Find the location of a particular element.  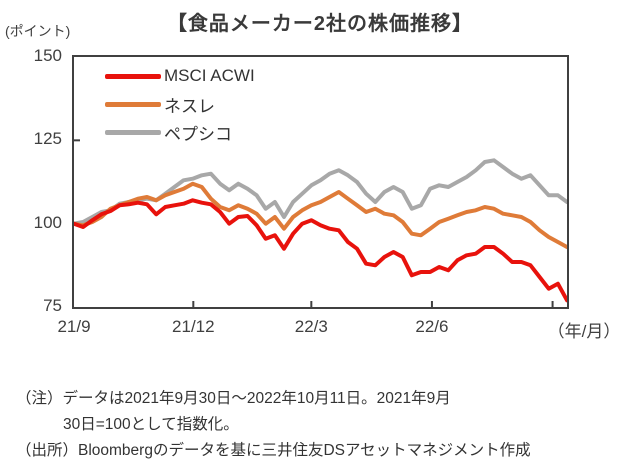

legend-item-nestle: ネスレ is located at coordinates (180, 105).